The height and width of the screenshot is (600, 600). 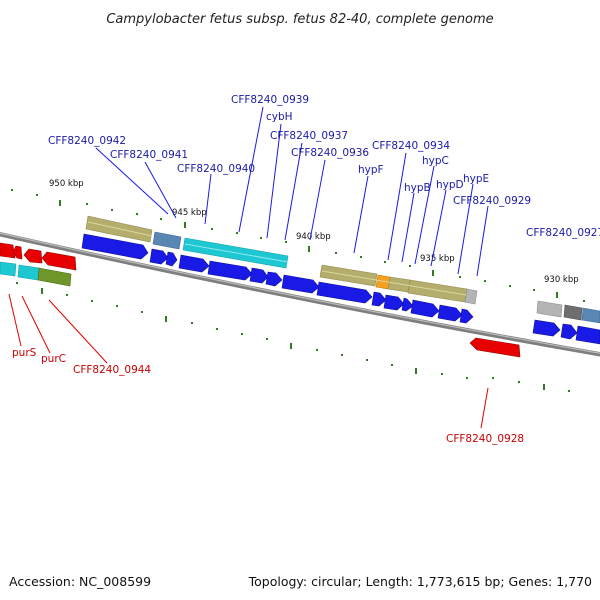 What do you see at coordinates (450, 185) in the screenshot?
I see `gene-label-hypD: hypD` at bounding box center [450, 185].